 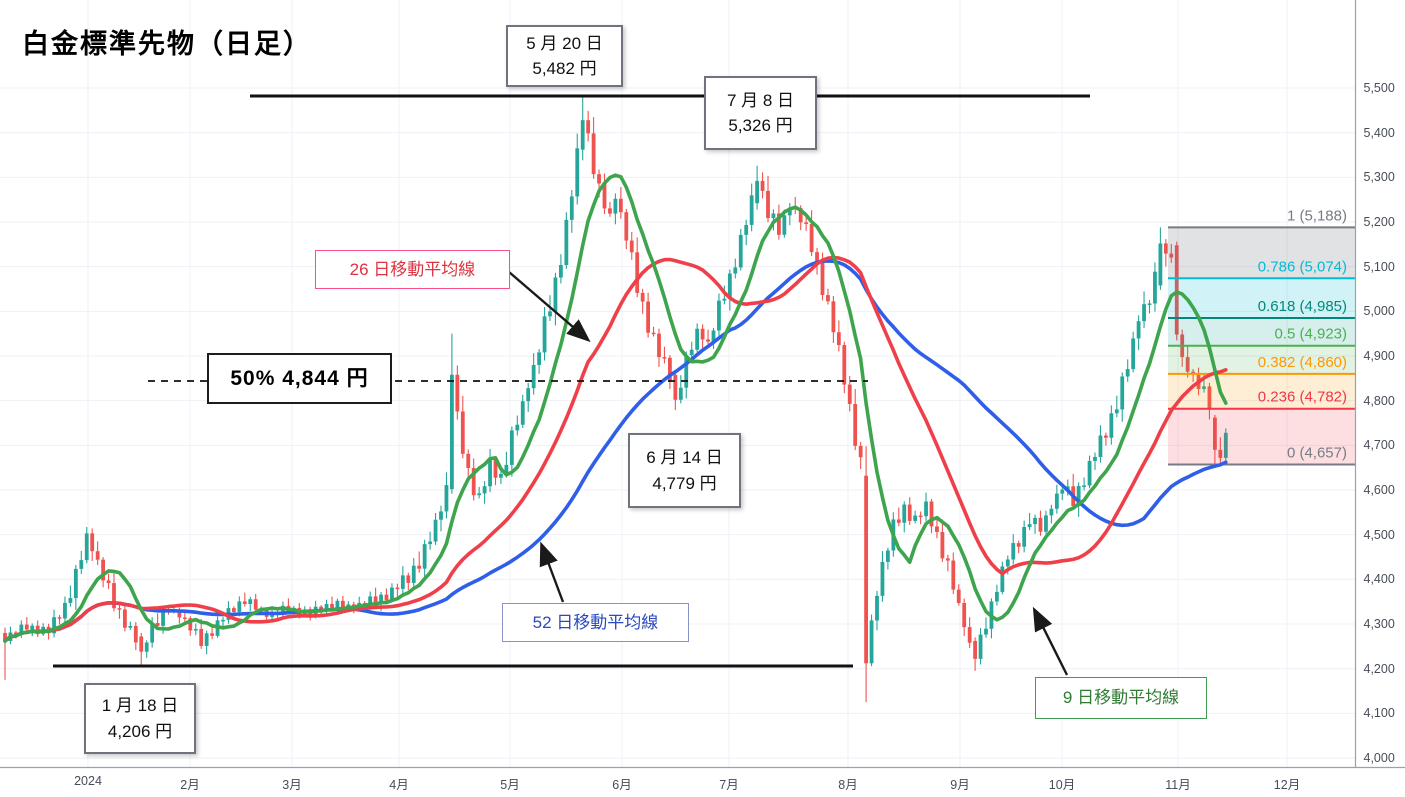 I want to click on time-tick-label: 3月, so click(x=292, y=785).